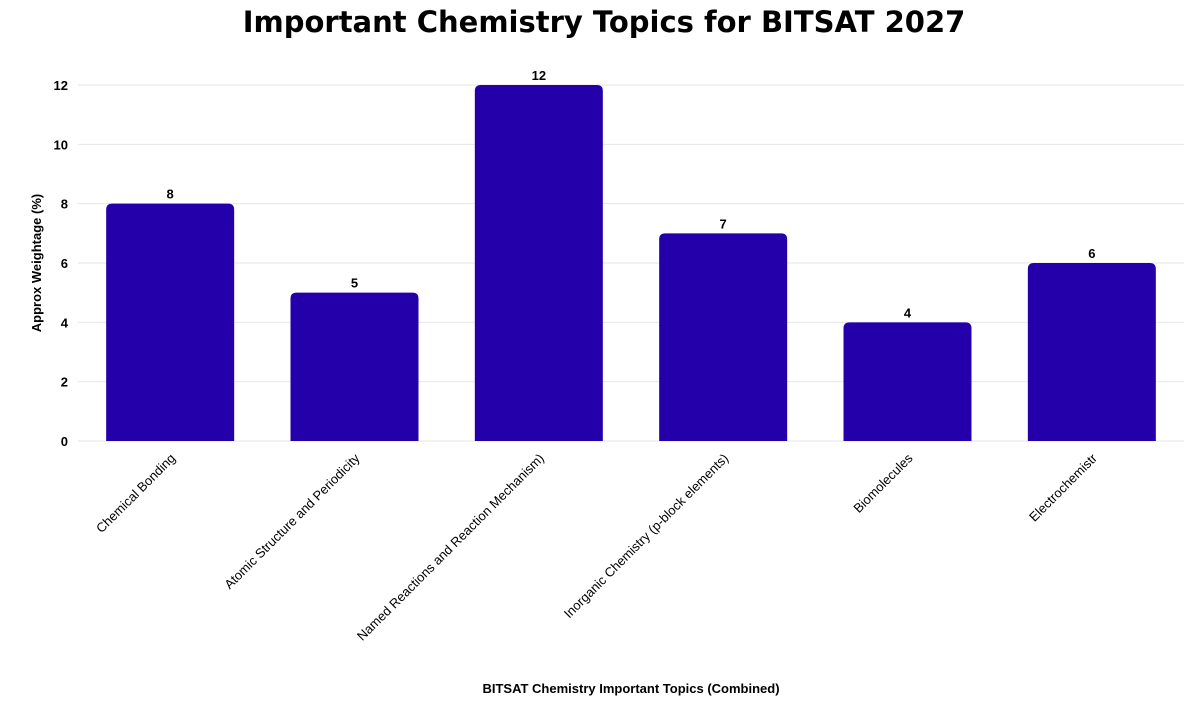  I want to click on data-label: 7, so click(723, 223).